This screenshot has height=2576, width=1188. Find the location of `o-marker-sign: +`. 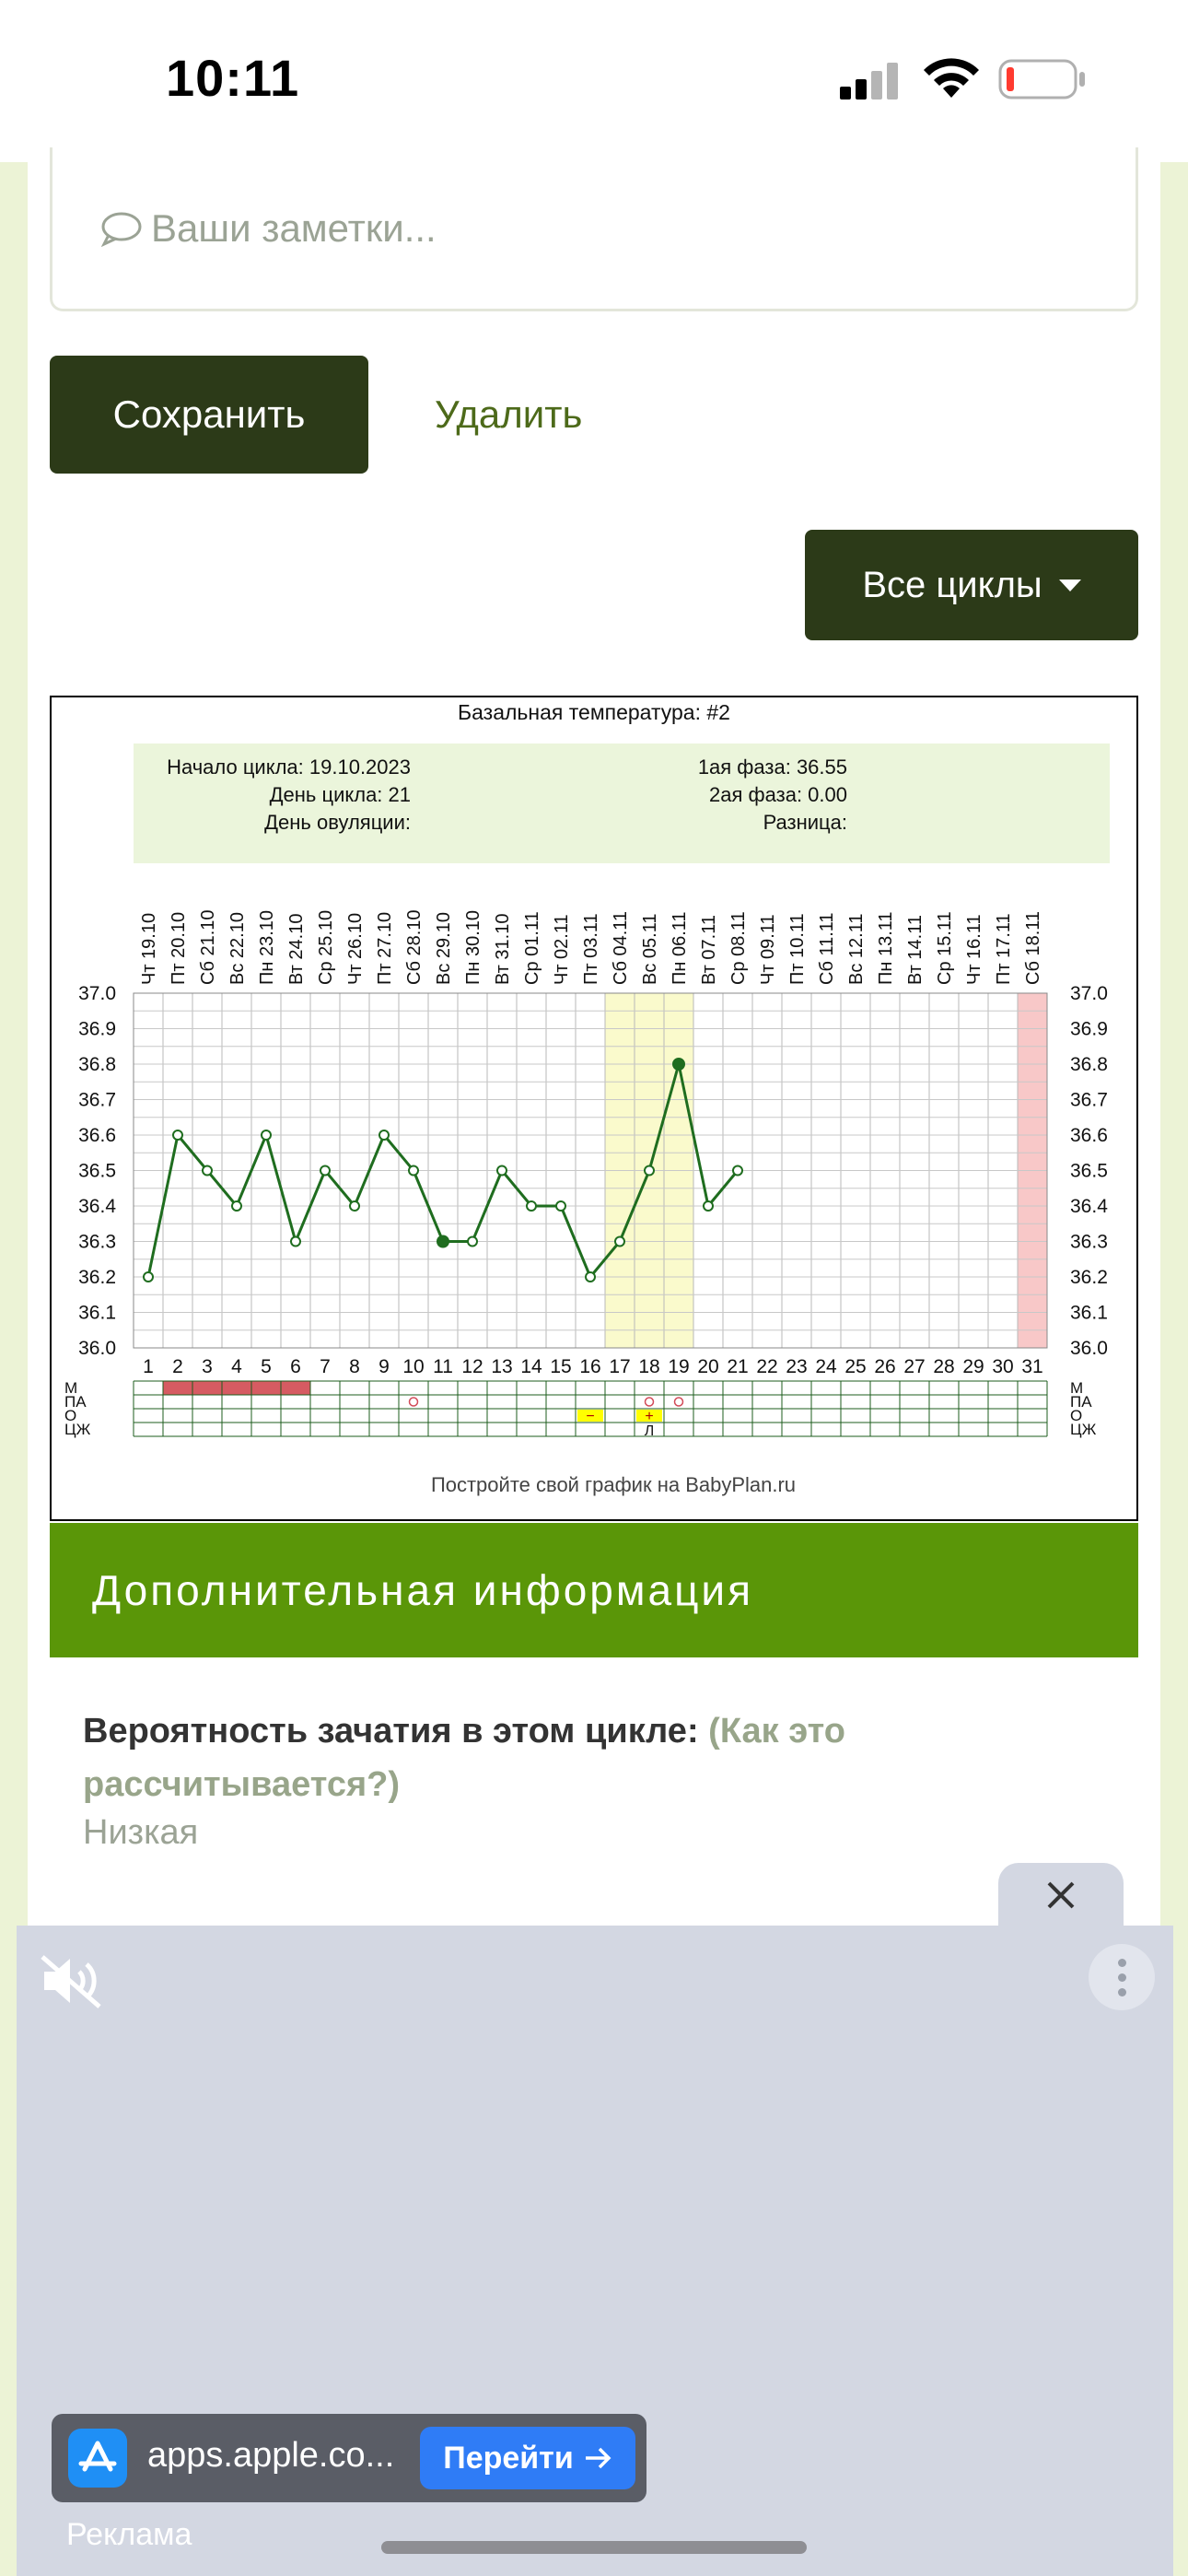

o-marker-sign: + is located at coordinates (649, 1416).